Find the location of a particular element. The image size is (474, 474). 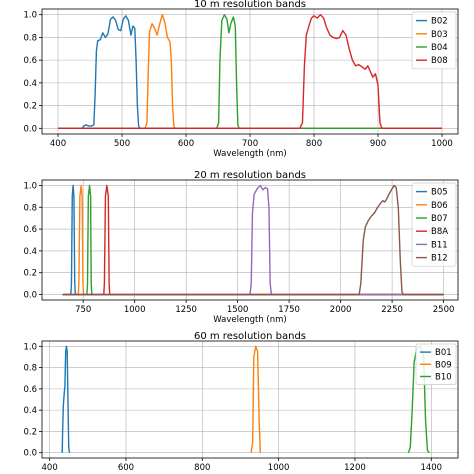

legend-label-b12: B12 is located at coordinates (439, 259).